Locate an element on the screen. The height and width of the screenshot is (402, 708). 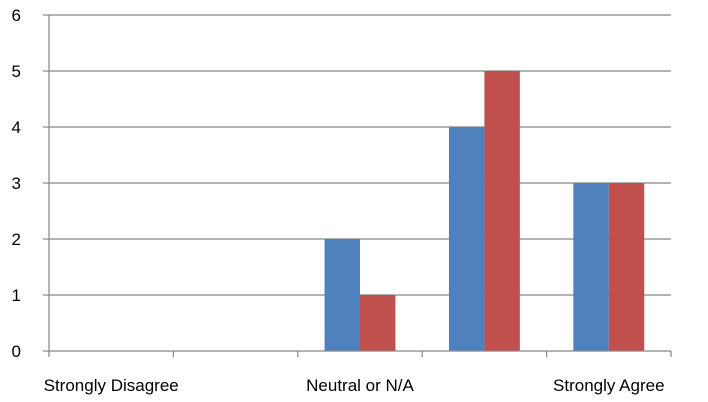
bar-series1-cat3 is located at coordinates (342, 295).